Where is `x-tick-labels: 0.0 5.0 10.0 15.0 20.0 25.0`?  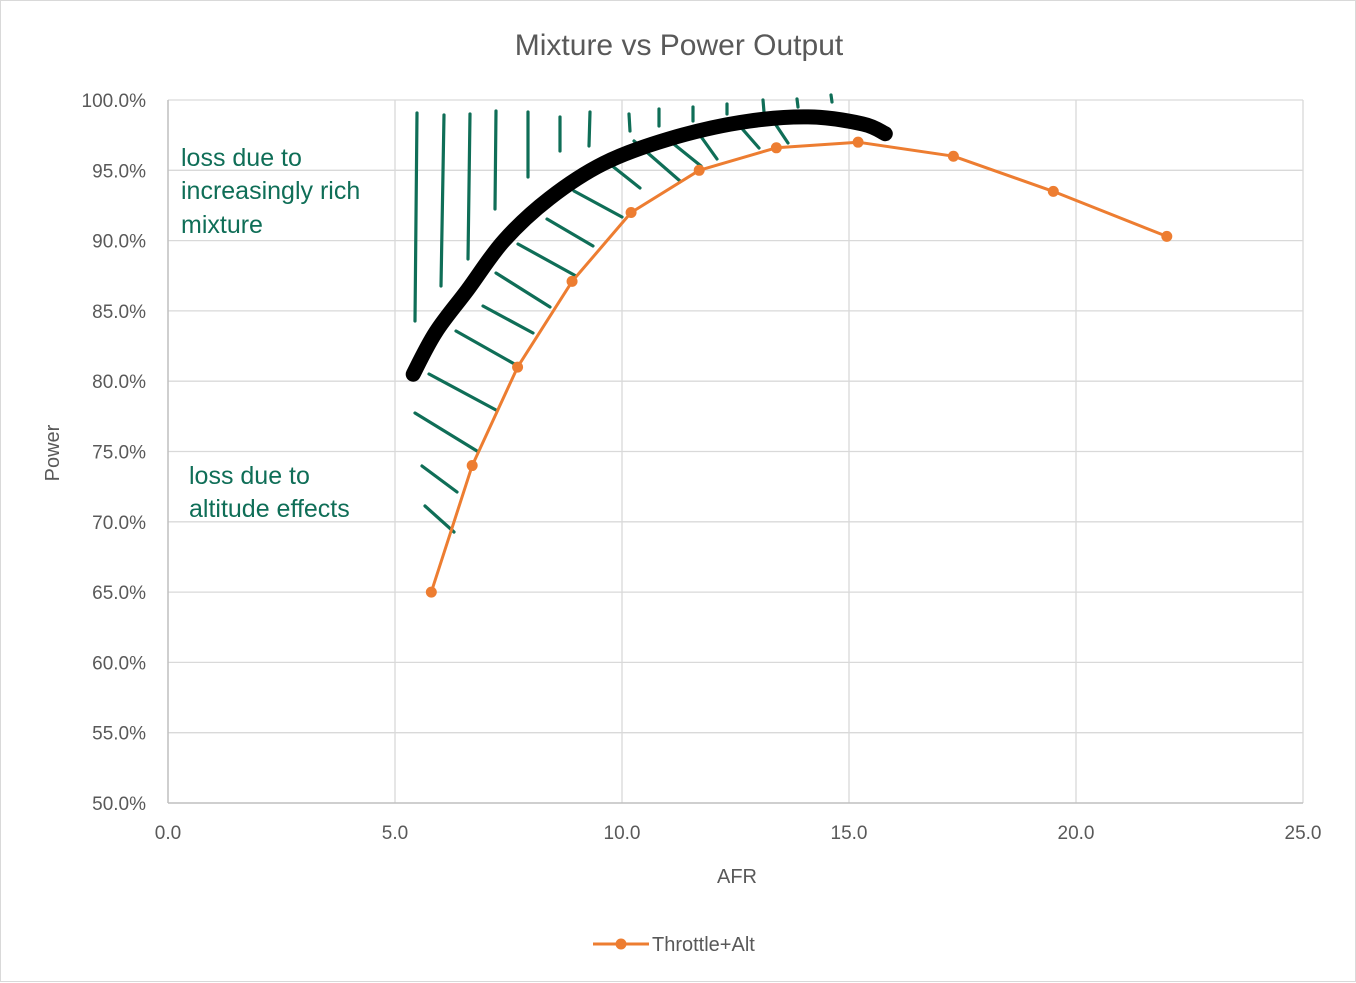 x-tick-labels: 0.0 5.0 10.0 15.0 20.0 25.0 is located at coordinates (738, 833).